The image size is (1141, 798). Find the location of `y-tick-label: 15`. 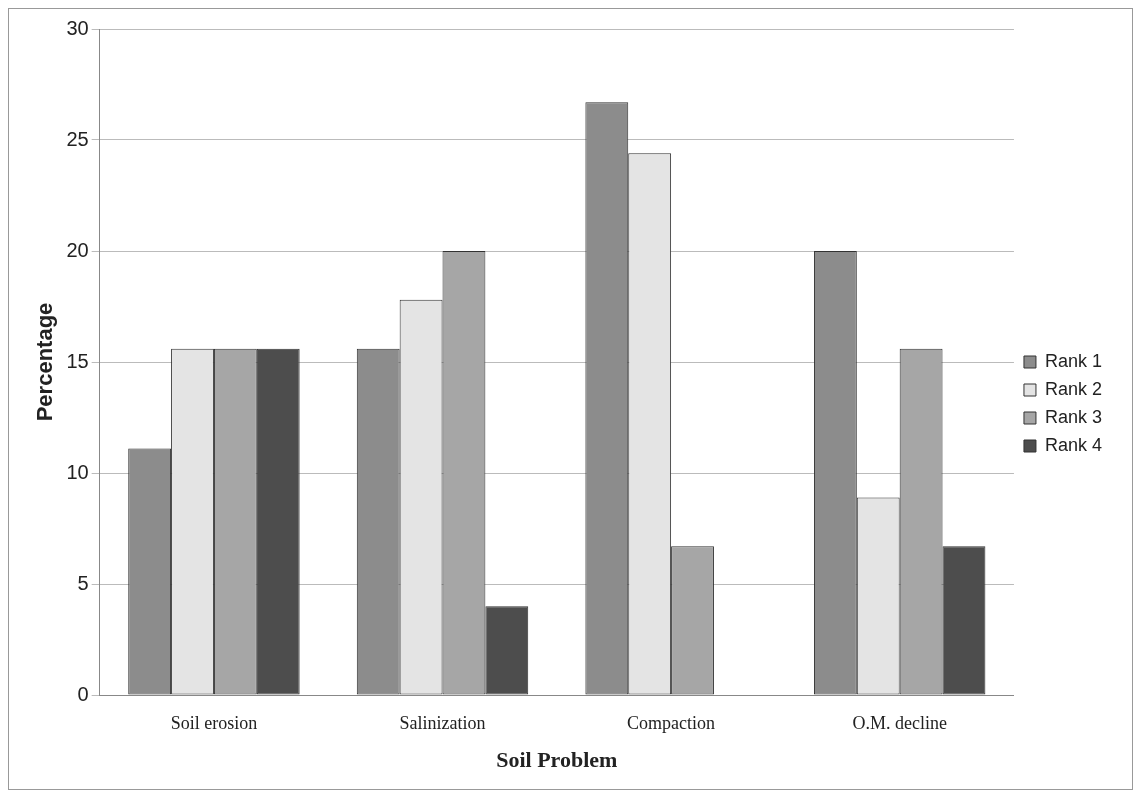

y-tick-label: 15 is located at coordinates (77, 360).